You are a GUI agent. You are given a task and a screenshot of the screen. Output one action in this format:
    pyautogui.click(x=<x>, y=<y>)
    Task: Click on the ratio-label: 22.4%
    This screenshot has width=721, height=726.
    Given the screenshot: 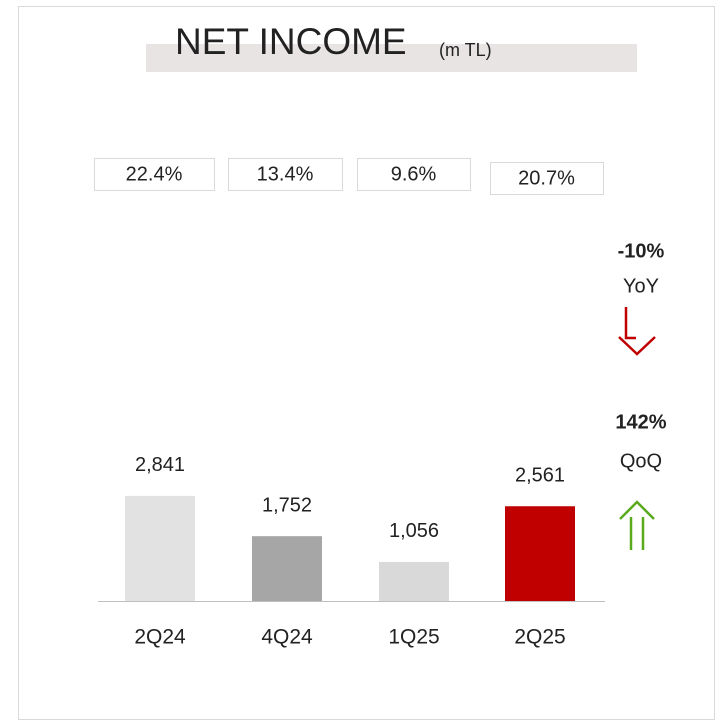 What is the action you would take?
    pyautogui.click(x=154, y=174)
    